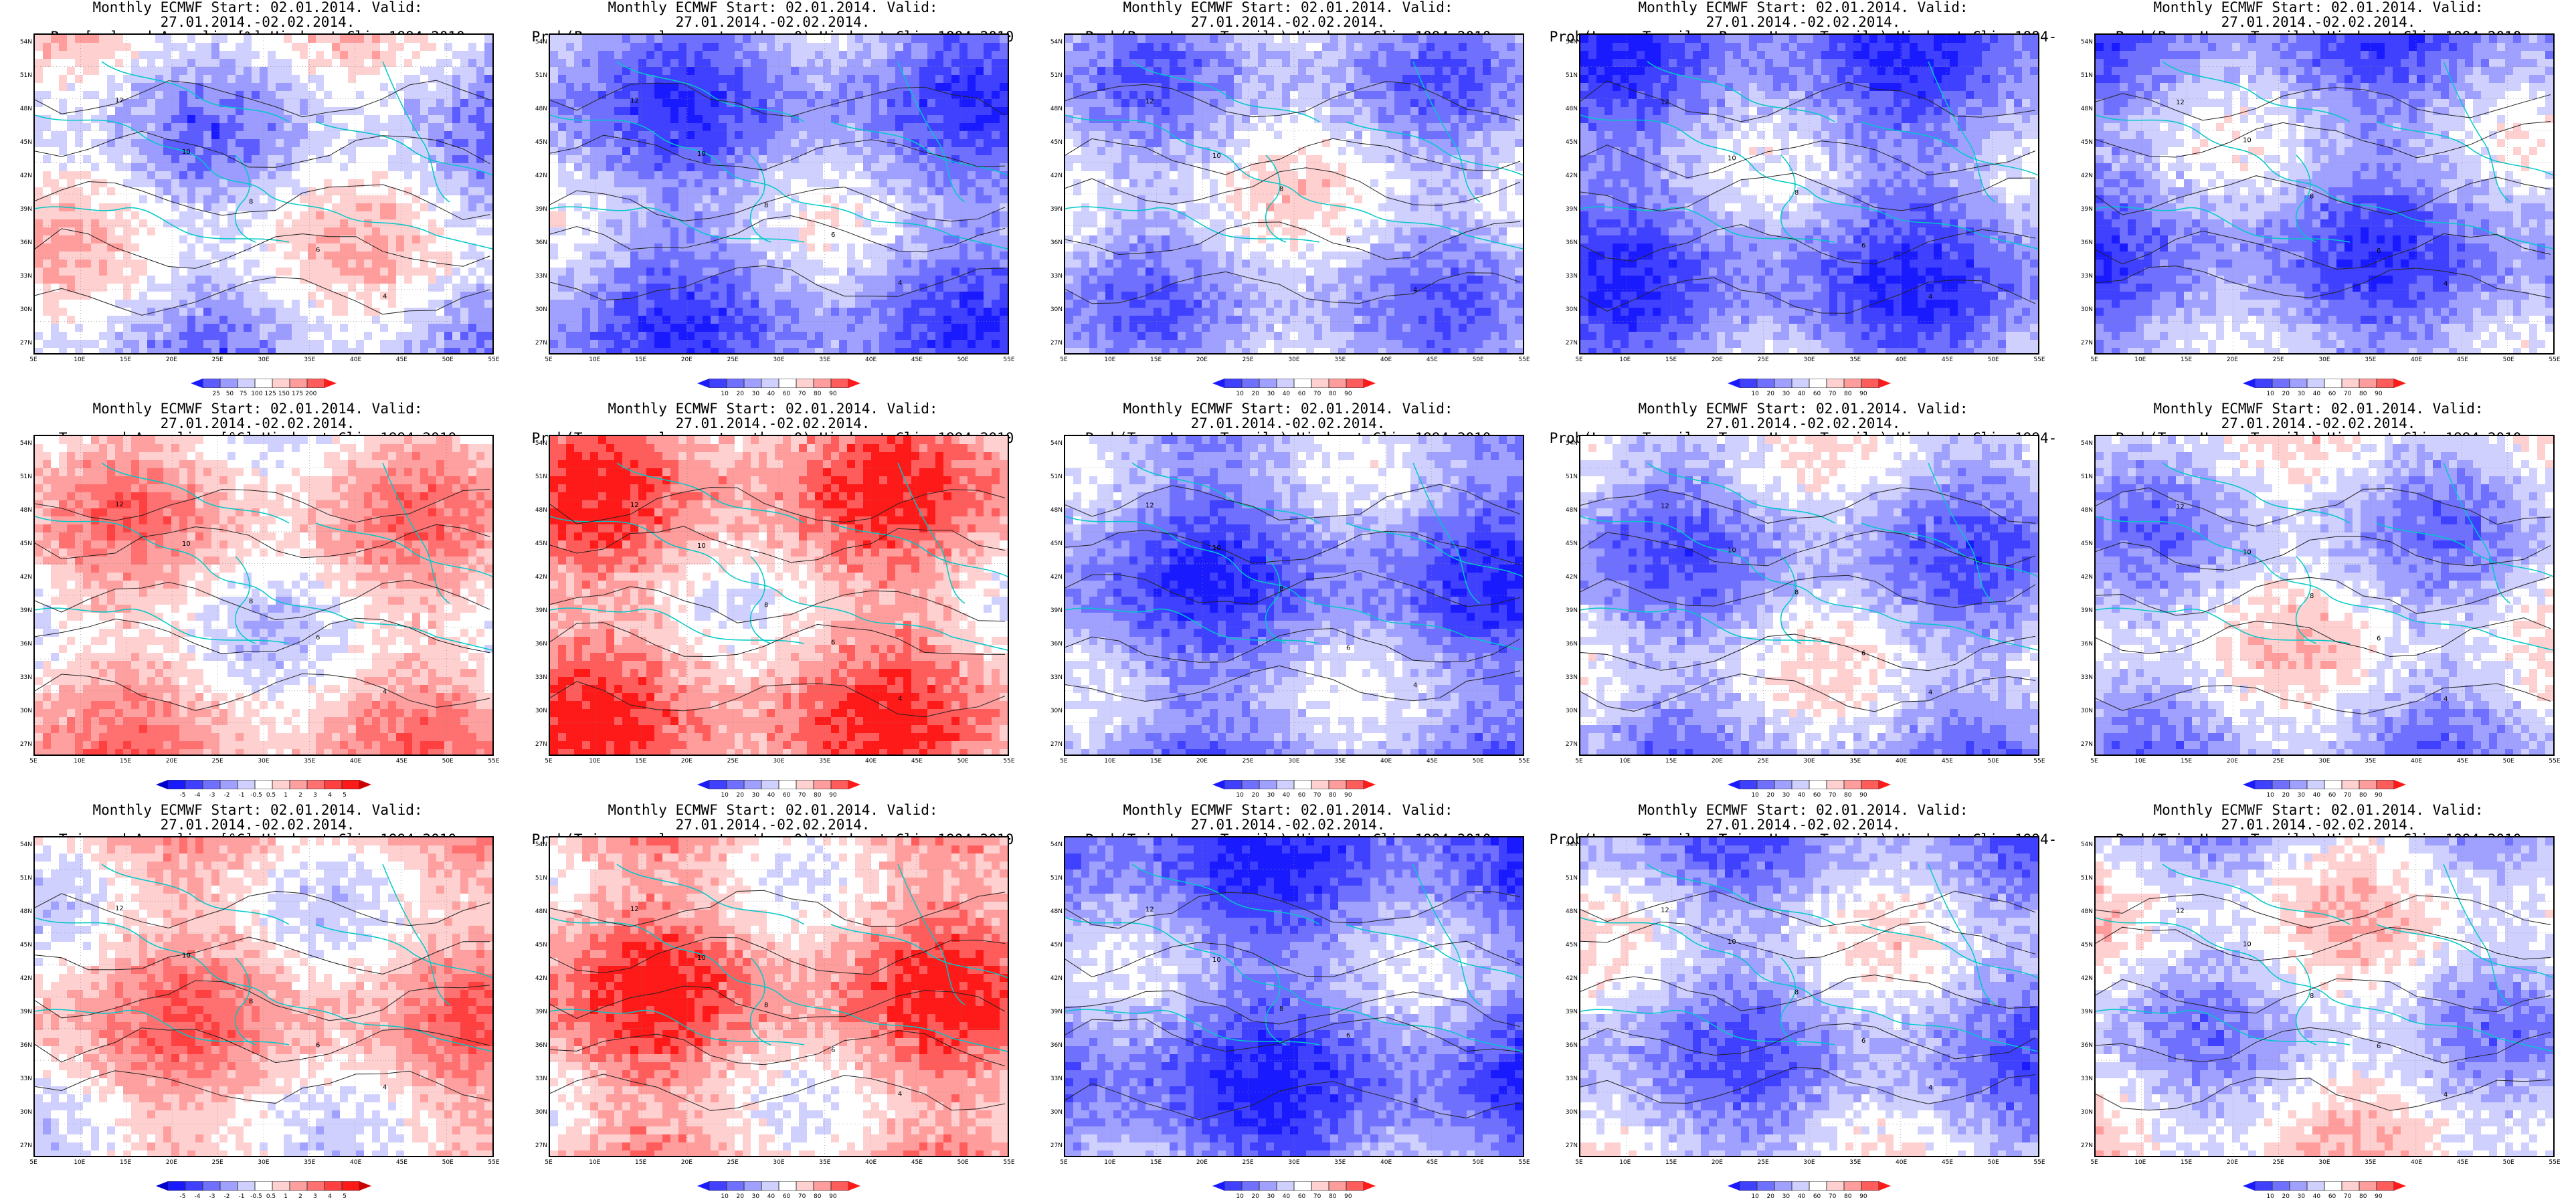  I want to click on latitude-label: 51N, so click(2084, 75).